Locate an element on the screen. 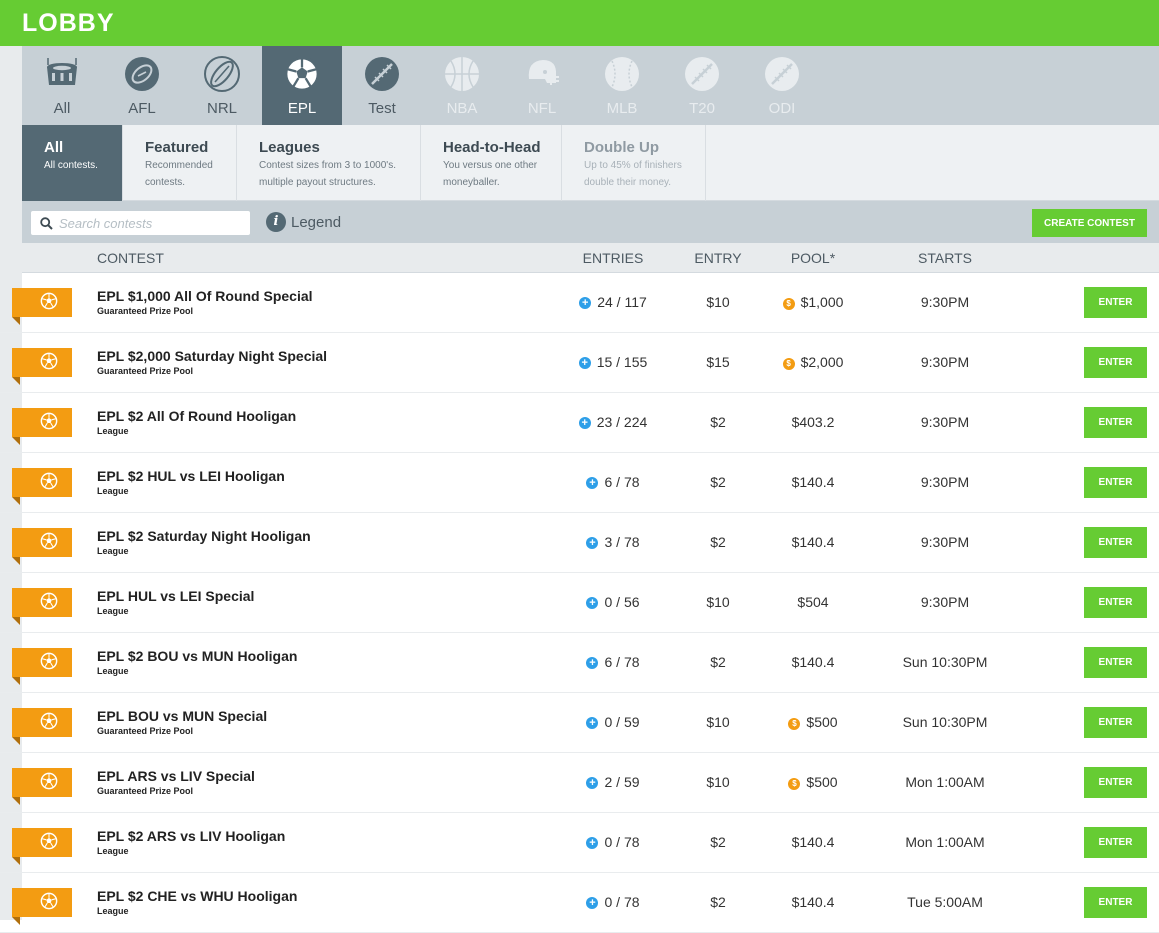 Image resolution: width=1159 pixels, height=933 pixels. sport-tab-label: NBA is located at coordinates (462, 108).